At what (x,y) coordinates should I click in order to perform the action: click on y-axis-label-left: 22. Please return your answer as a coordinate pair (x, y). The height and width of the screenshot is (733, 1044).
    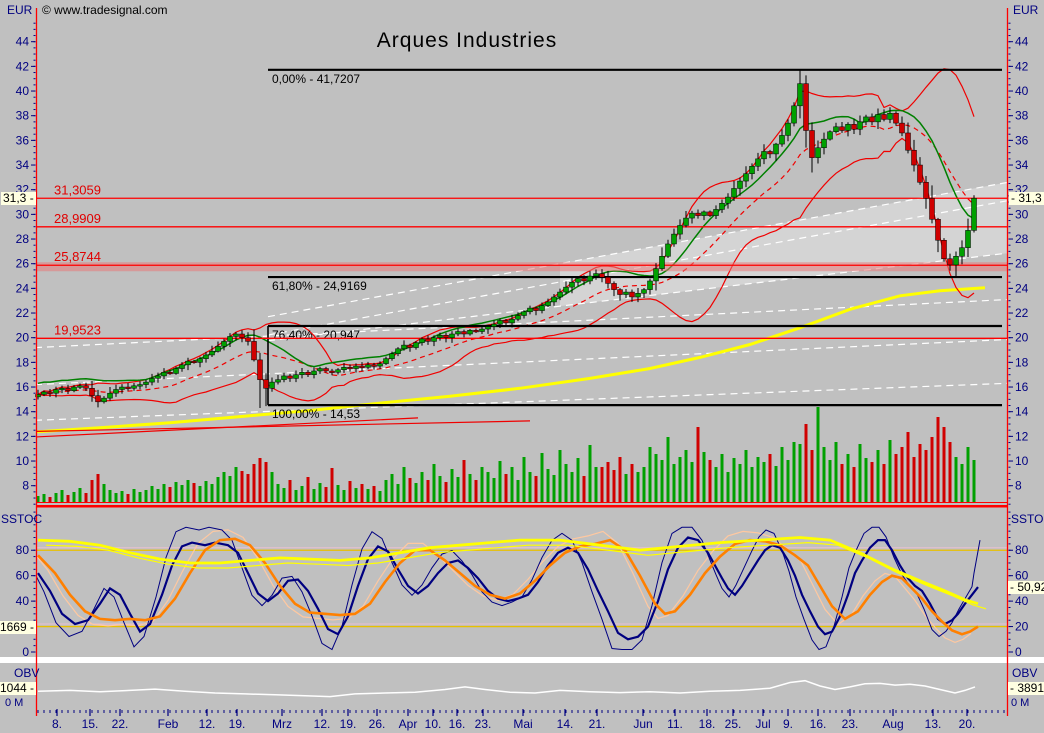
    Looking at the image, I should click on (23, 313).